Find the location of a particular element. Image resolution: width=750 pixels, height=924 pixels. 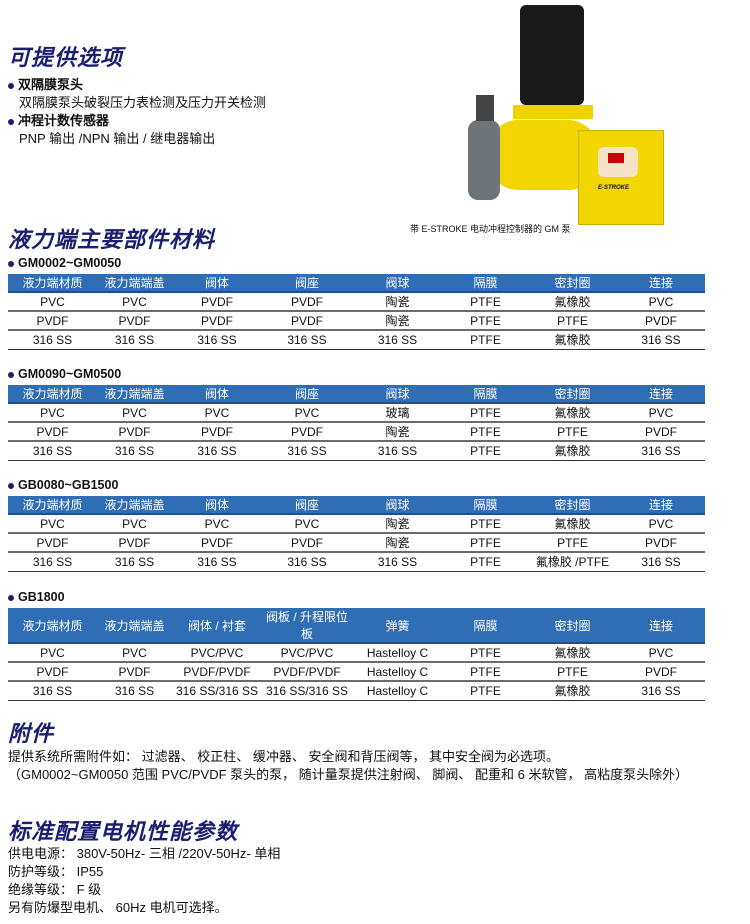

column-header: 阀球 is located at coordinates (397, 505).